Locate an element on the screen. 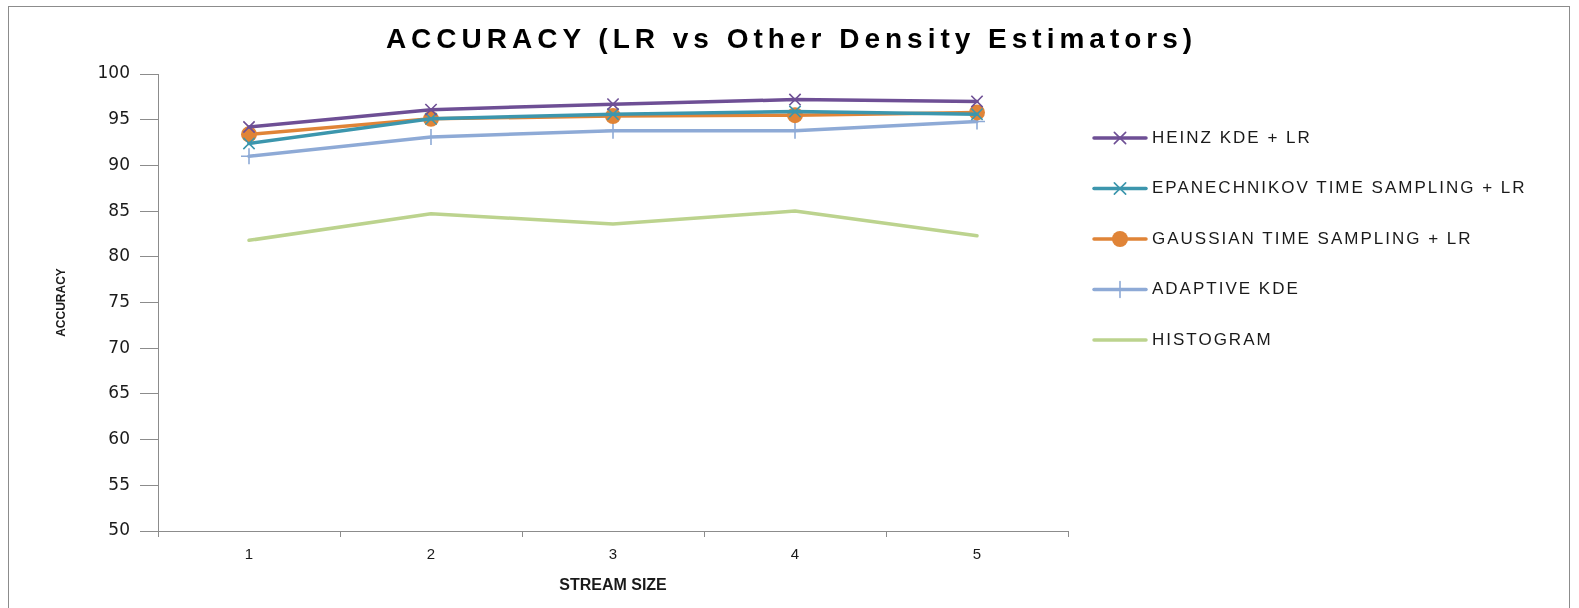 The height and width of the screenshot is (608, 1579). chart-title: ACCURACY (LR vs Other Density Estimators) is located at coordinates (791, 38).